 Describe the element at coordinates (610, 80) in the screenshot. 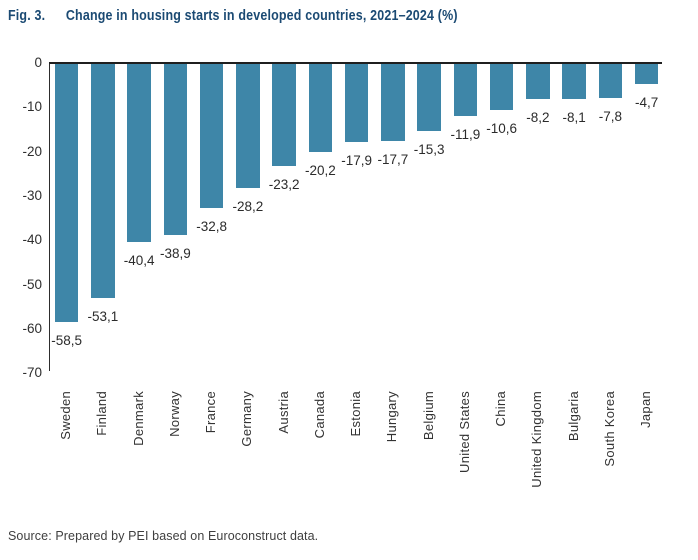

I see `bar-south-korea` at that location.